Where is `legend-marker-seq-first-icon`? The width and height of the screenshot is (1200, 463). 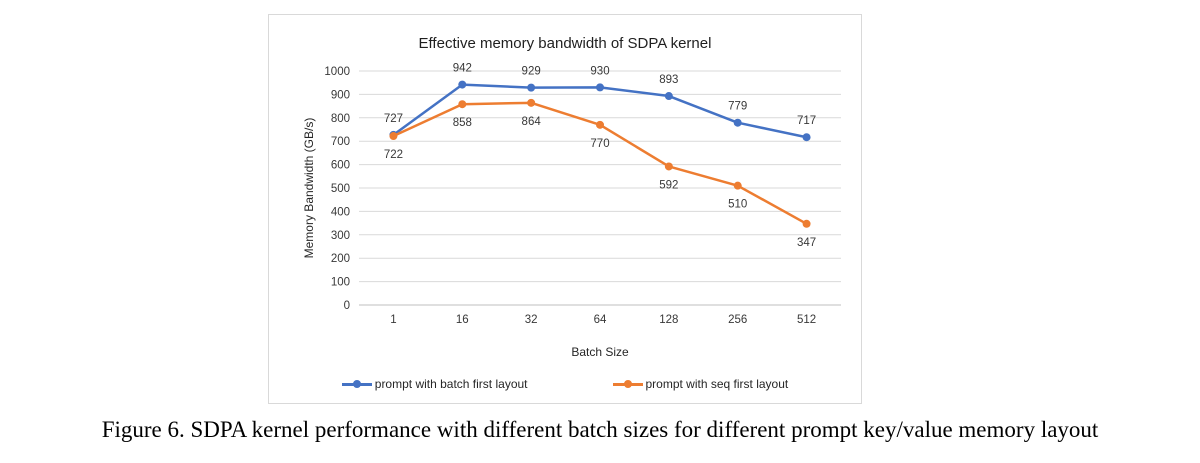
legend-marker-seq-first-icon is located at coordinates (627, 384).